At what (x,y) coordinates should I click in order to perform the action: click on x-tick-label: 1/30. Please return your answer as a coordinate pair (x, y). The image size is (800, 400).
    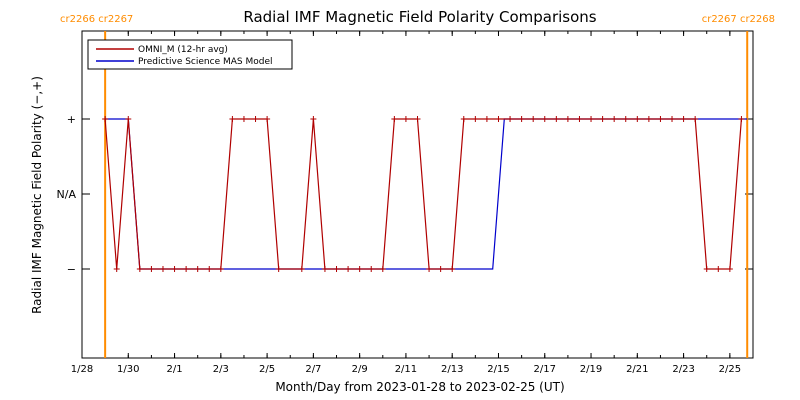
    Looking at the image, I should click on (128, 369).